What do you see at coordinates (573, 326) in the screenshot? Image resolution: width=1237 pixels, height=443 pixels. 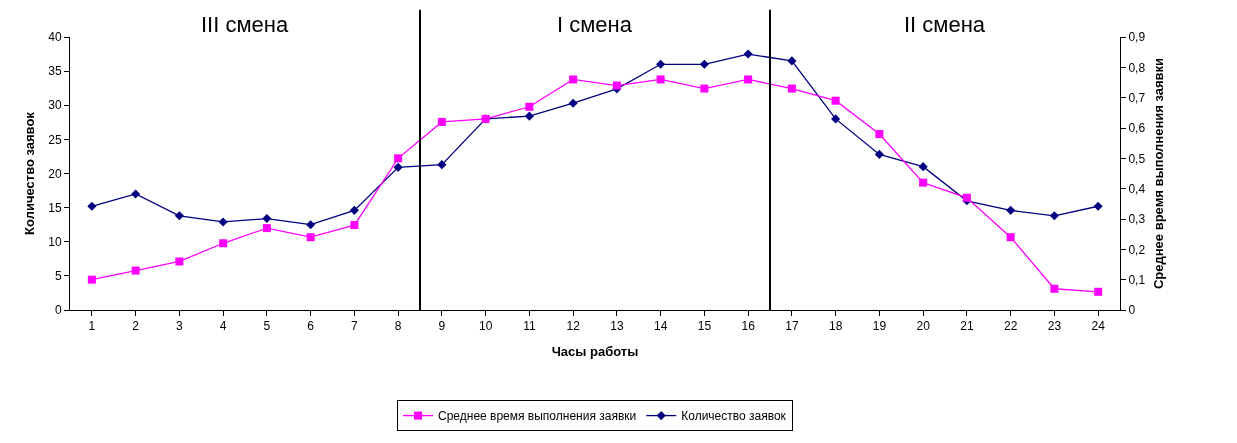 I see `x-tick-label: 12` at bounding box center [573, 326].